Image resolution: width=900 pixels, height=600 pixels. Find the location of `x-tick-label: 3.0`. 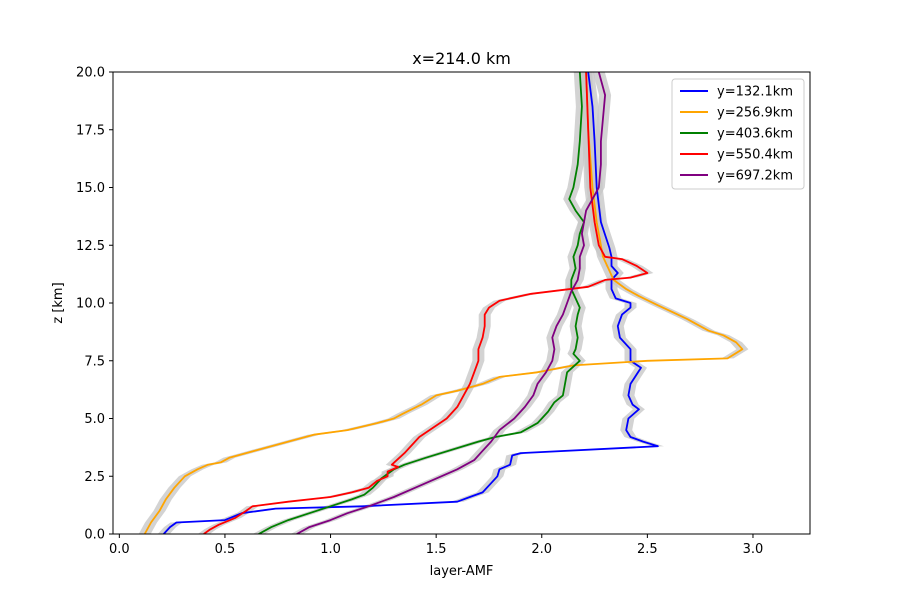

x-tick-label: 3.0 is located at coordinates (753, 549).